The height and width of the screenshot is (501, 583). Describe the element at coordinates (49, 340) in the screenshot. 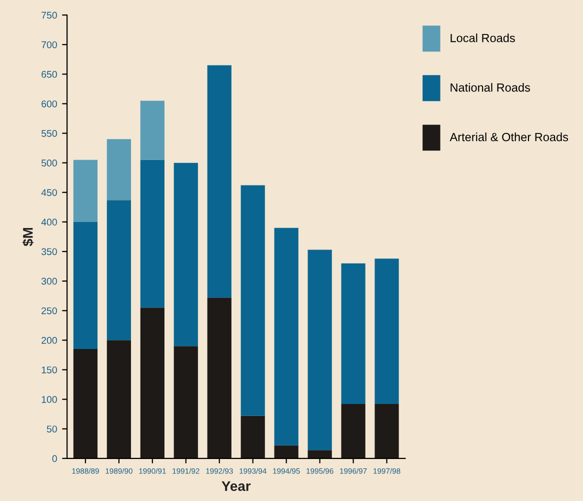

I see `y-tick-label: 200` at that location.